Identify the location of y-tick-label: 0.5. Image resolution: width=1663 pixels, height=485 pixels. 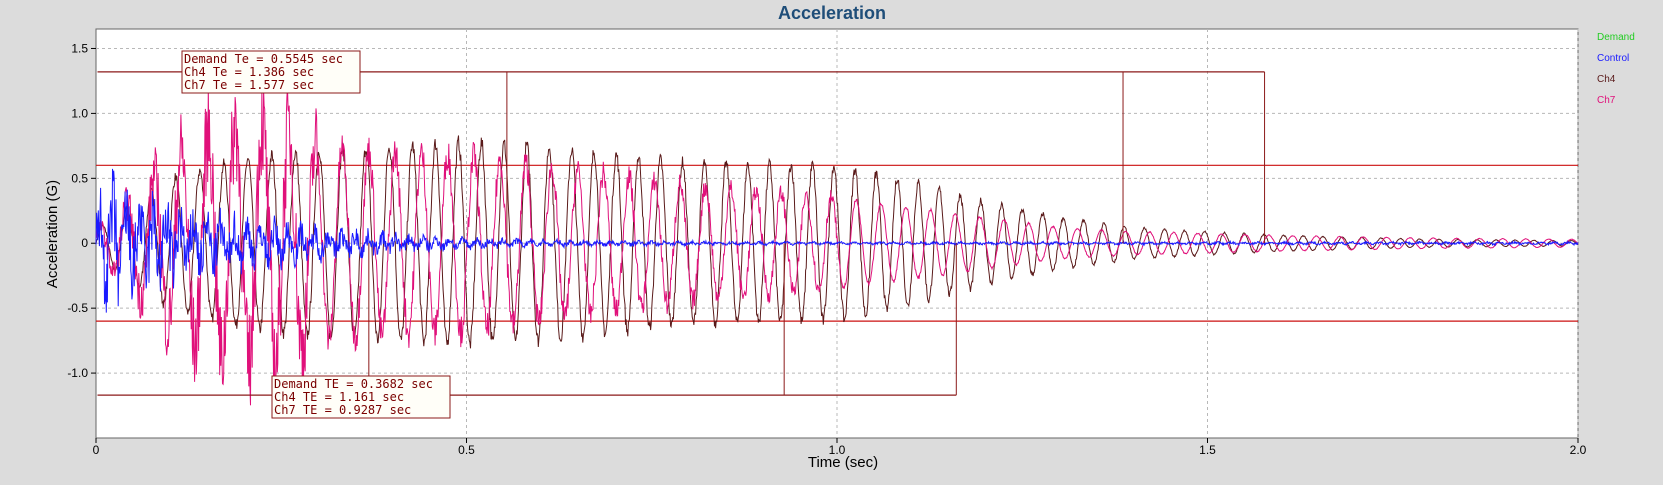
(79, 178).